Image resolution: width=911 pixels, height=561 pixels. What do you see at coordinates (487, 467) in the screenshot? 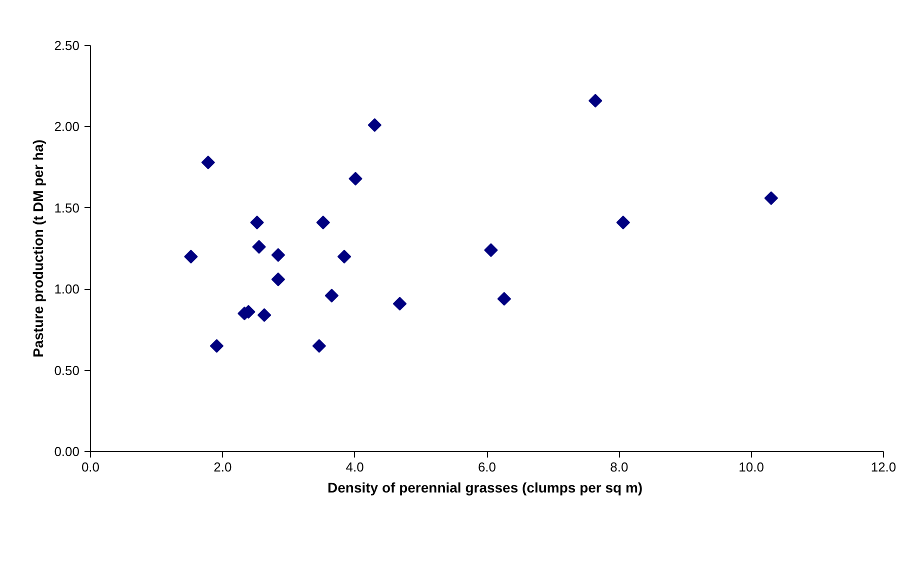
I see `x-tick-label: 6.0` at bounding box center [487, 467].